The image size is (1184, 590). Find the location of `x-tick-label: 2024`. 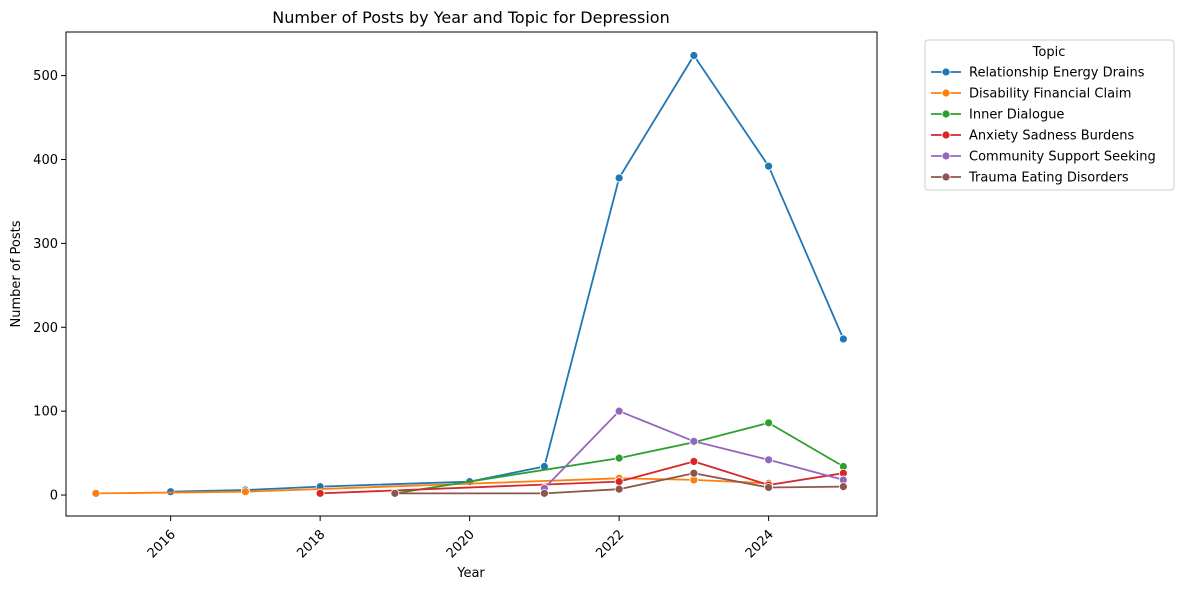

x-tick-label: 2024 is located at coordinates (760, 544).